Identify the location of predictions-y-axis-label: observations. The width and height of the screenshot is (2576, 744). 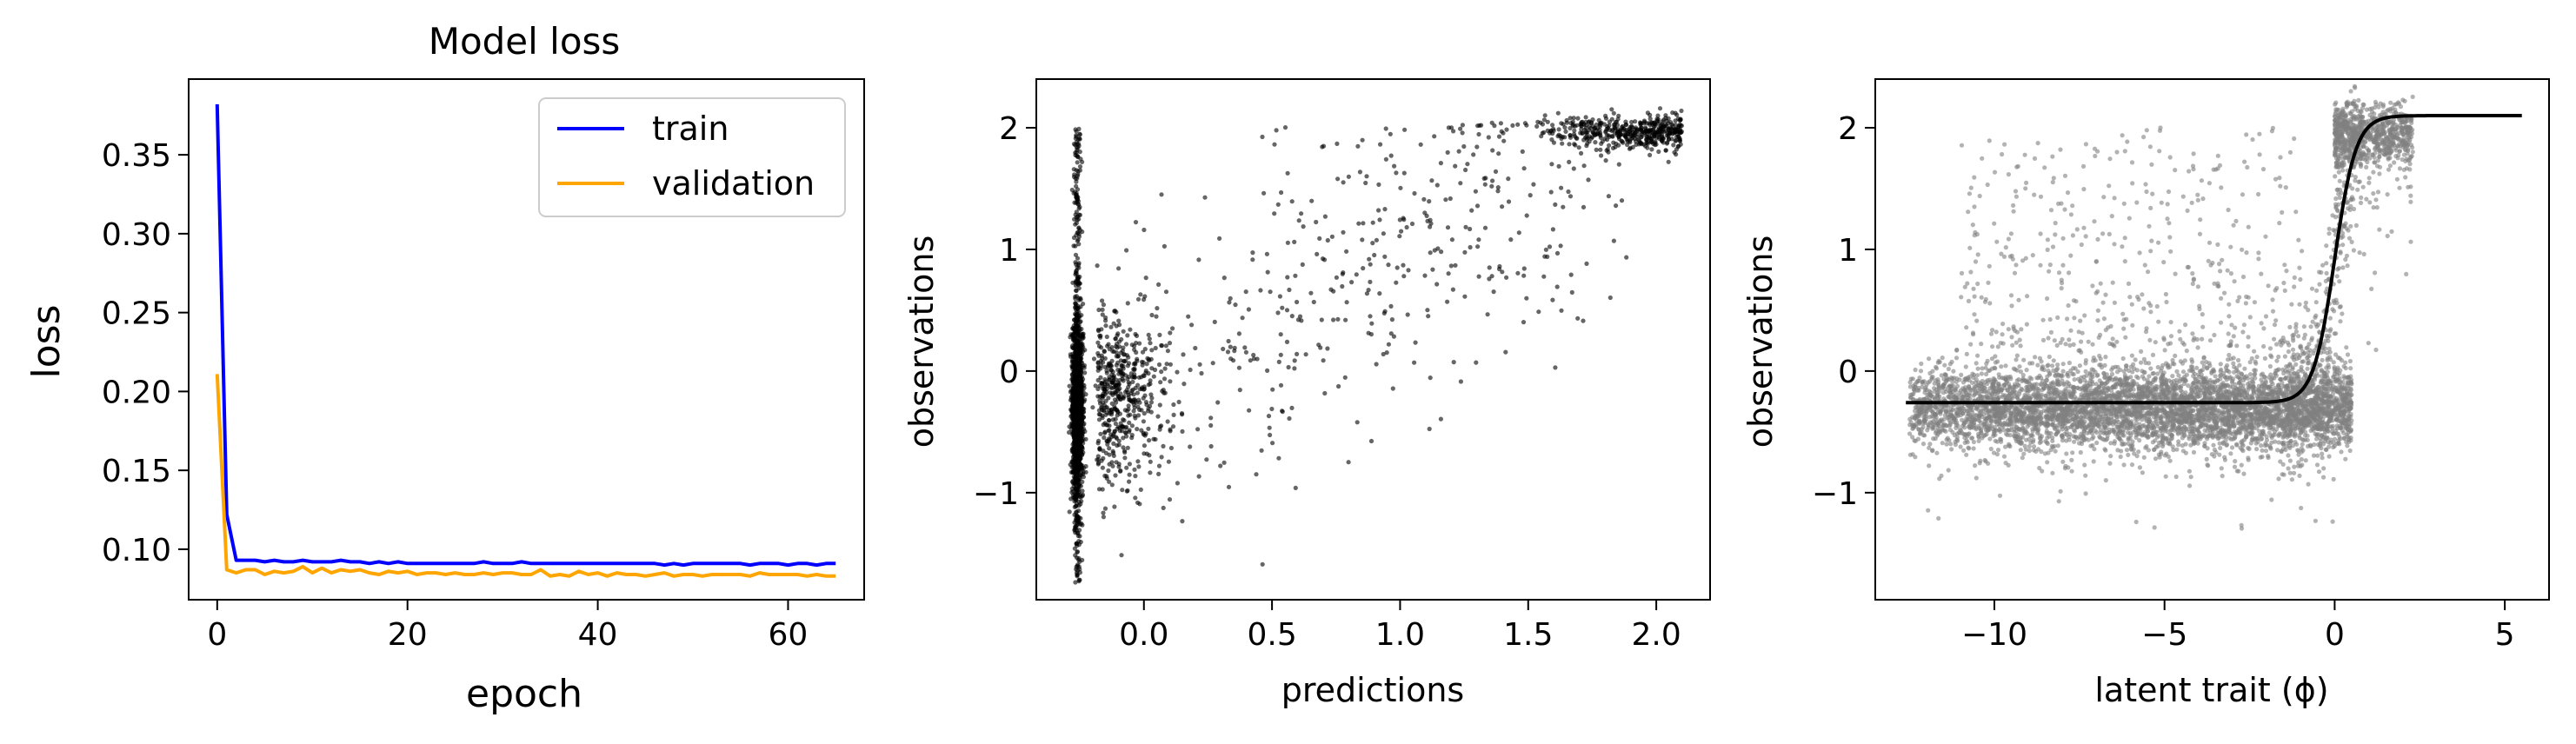
(921, 342).